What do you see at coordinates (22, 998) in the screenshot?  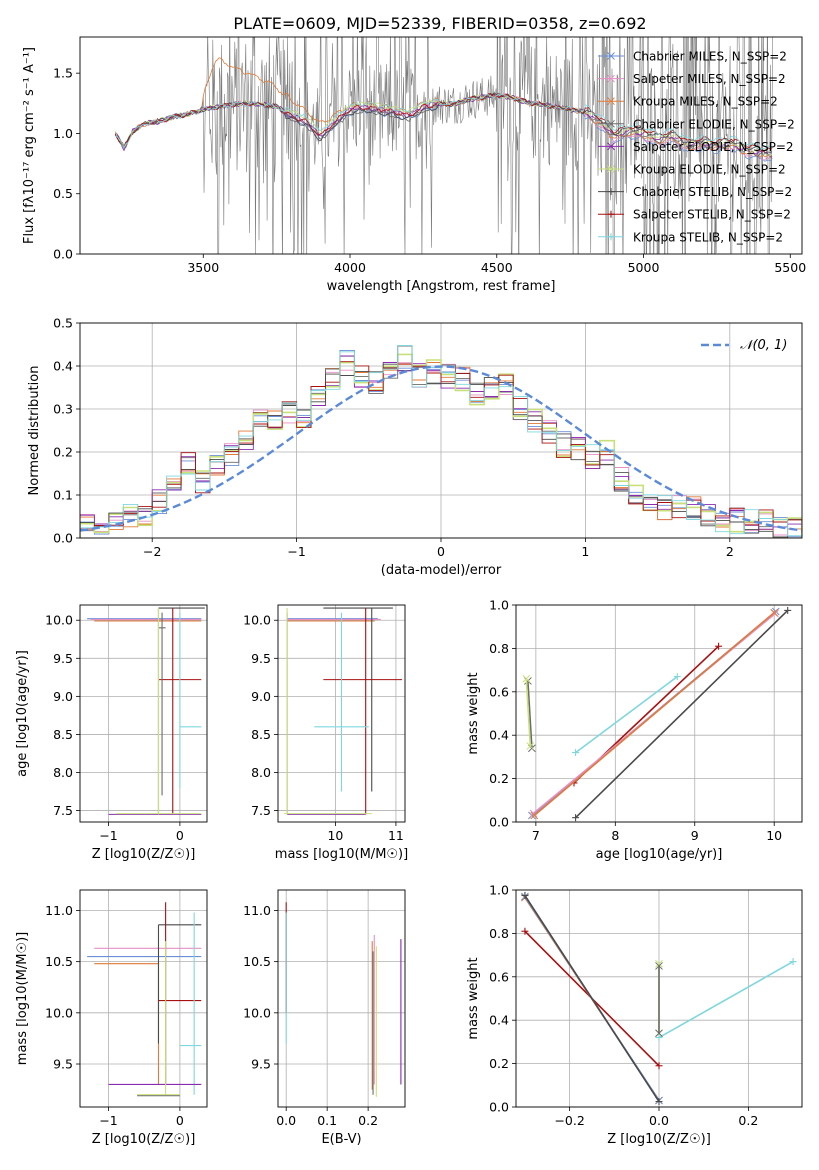 I see `y-axis-label: mass [log10(M/M☉)]` at bounding box center [22, 998].